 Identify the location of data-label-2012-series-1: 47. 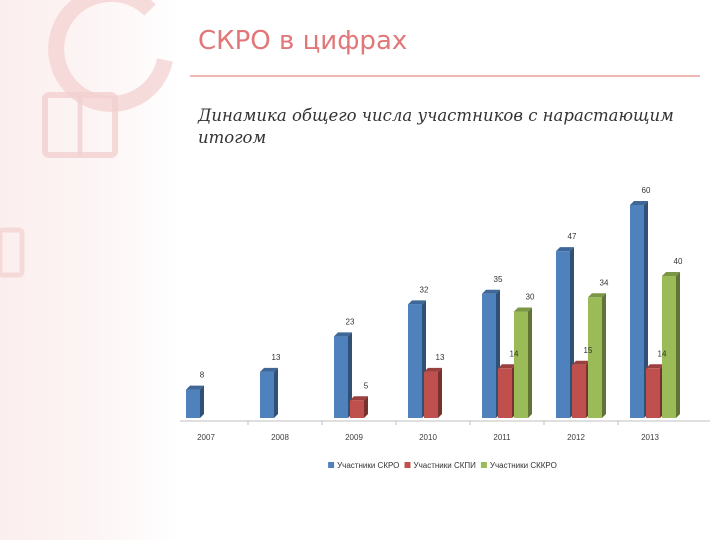
(572, 236).